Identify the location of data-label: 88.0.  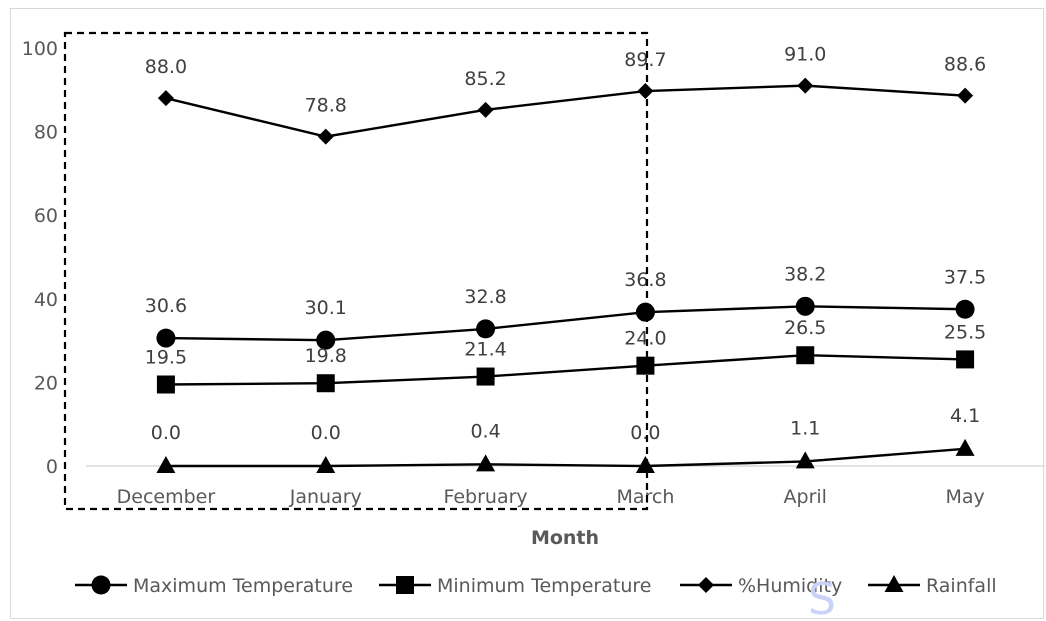
(166, 67).